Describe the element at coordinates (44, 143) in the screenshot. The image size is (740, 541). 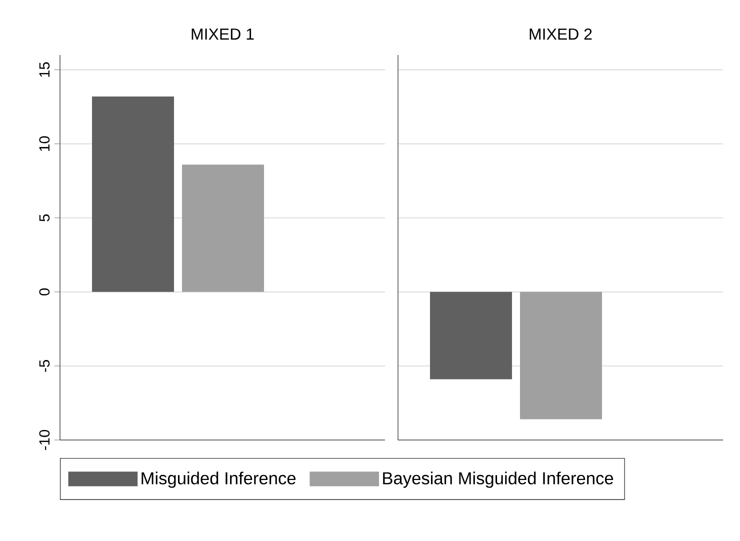
I see `y-tick-label: 10` at that location.